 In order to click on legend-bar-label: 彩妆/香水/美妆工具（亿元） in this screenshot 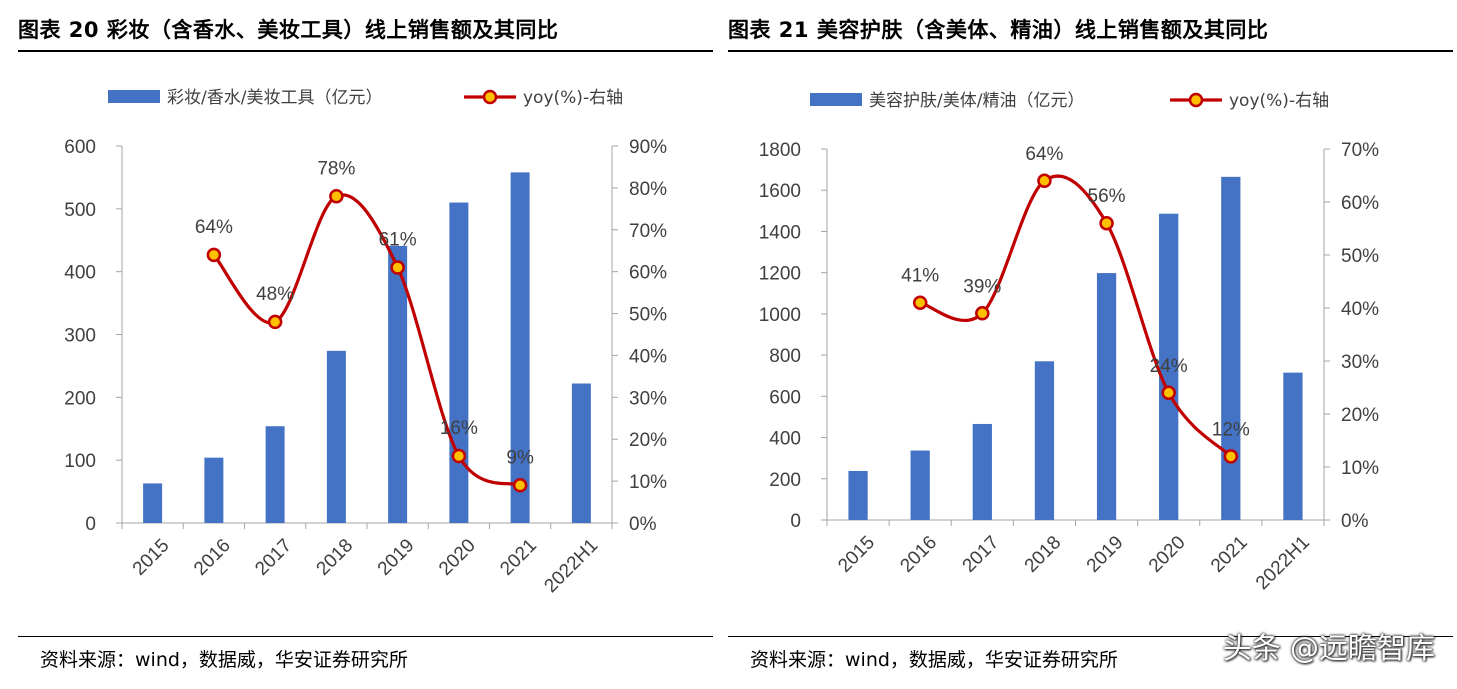, I will do `click(274, 98)`.